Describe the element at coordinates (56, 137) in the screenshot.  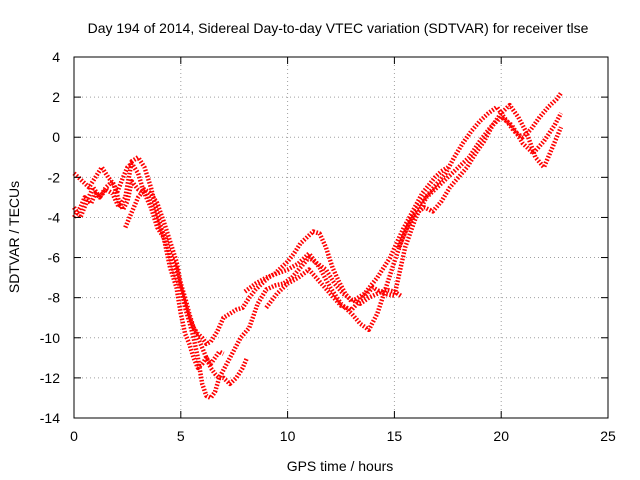
I see `y-tick-label: 0` at that location.